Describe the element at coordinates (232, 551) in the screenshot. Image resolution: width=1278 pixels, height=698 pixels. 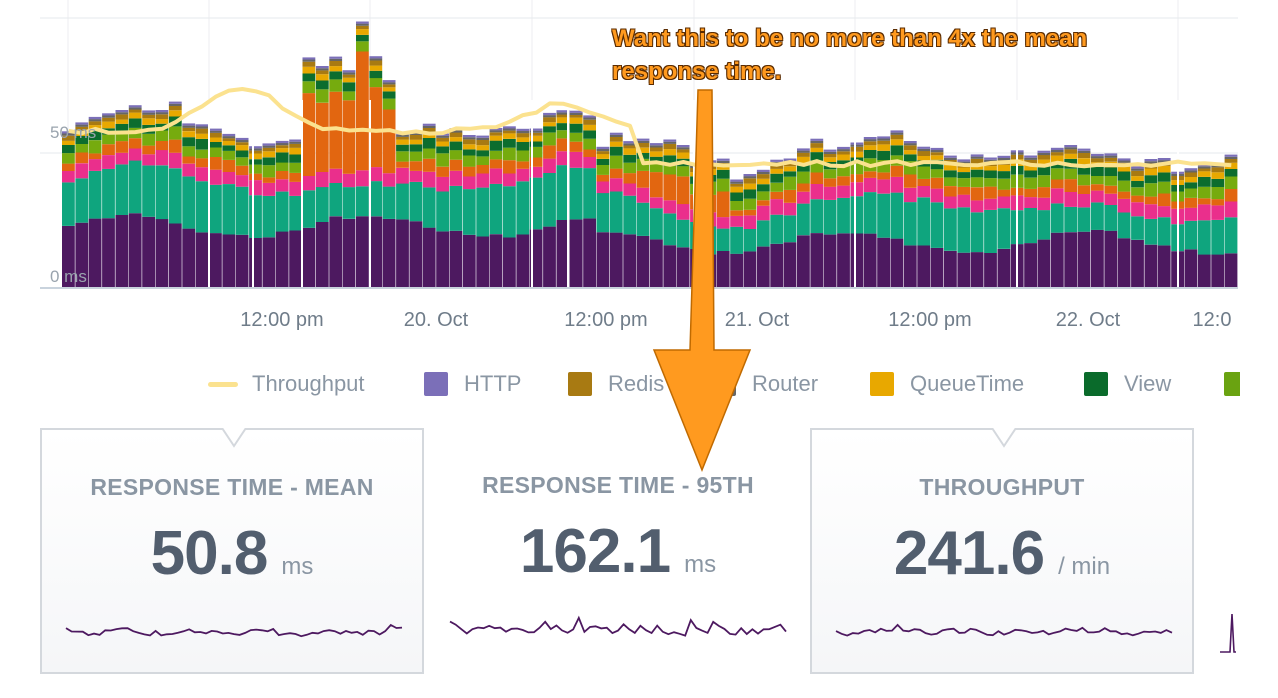
I see `card-response-time-mean: RESPONSE TIME - MEAN 50.8 ms` at that location.